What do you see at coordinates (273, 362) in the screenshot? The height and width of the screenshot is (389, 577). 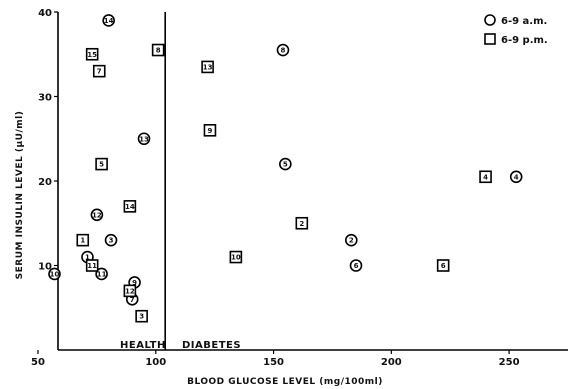 I see `x-tick-label: 150` at bounding box center [273, 362].